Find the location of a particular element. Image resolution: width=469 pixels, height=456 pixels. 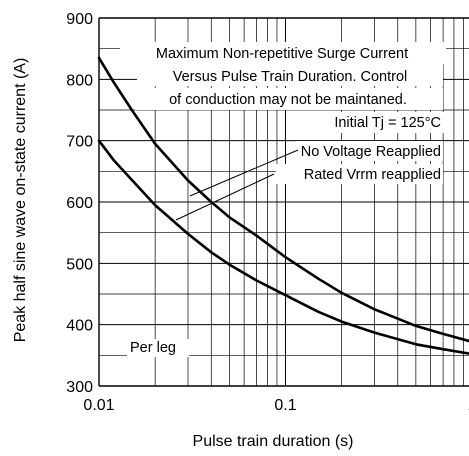

y-tick-label: 900 is located at coordinates (79, 19).